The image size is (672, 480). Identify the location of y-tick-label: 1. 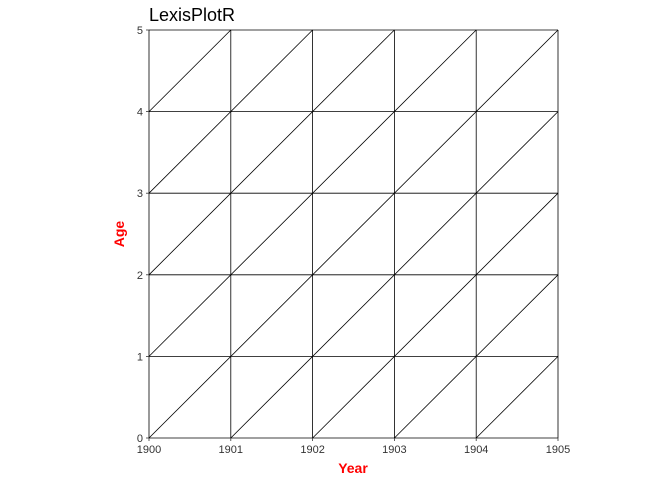
(140, 357).